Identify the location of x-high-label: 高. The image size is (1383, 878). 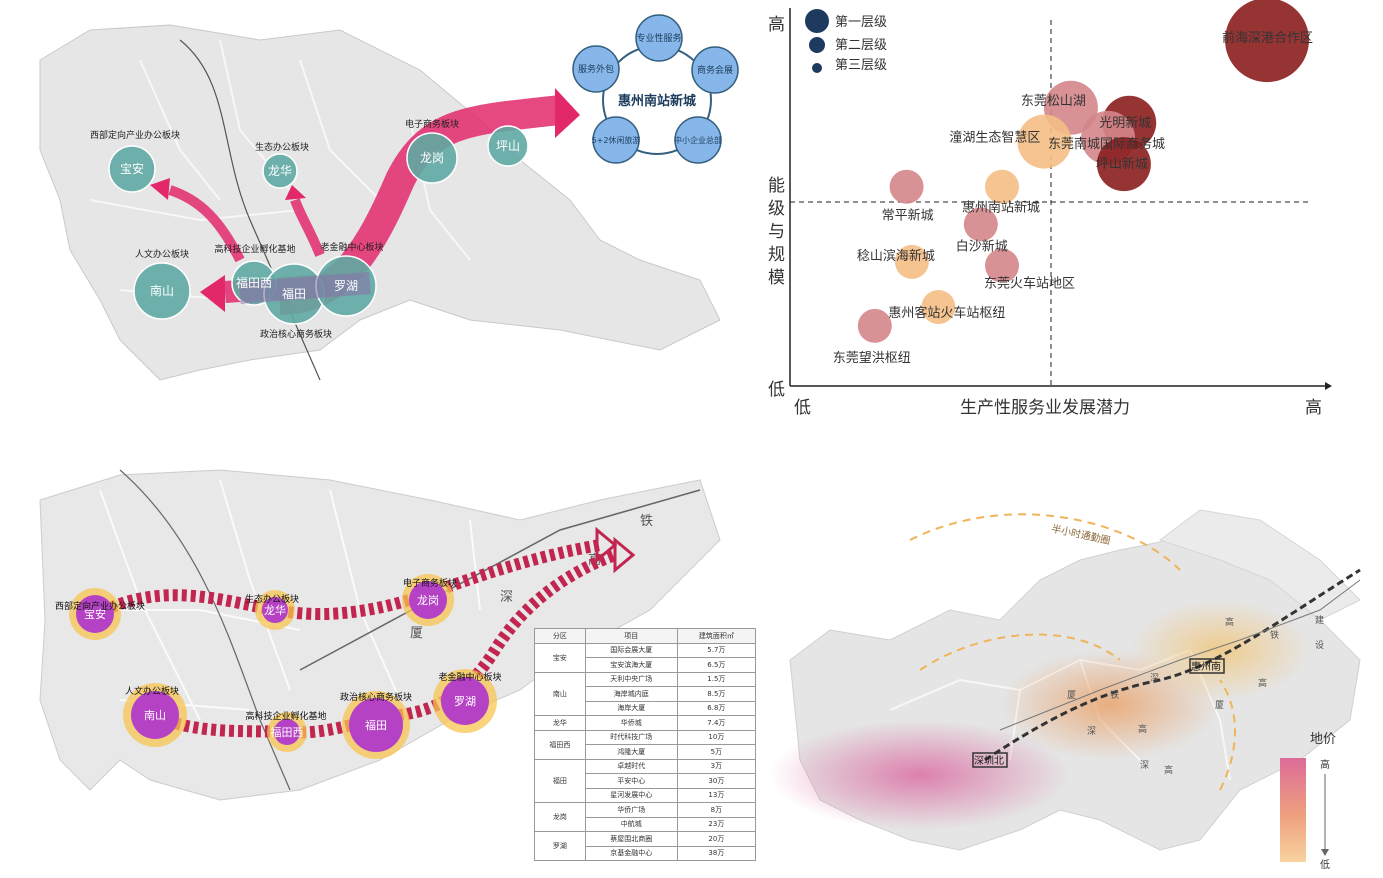
(1313, 408).